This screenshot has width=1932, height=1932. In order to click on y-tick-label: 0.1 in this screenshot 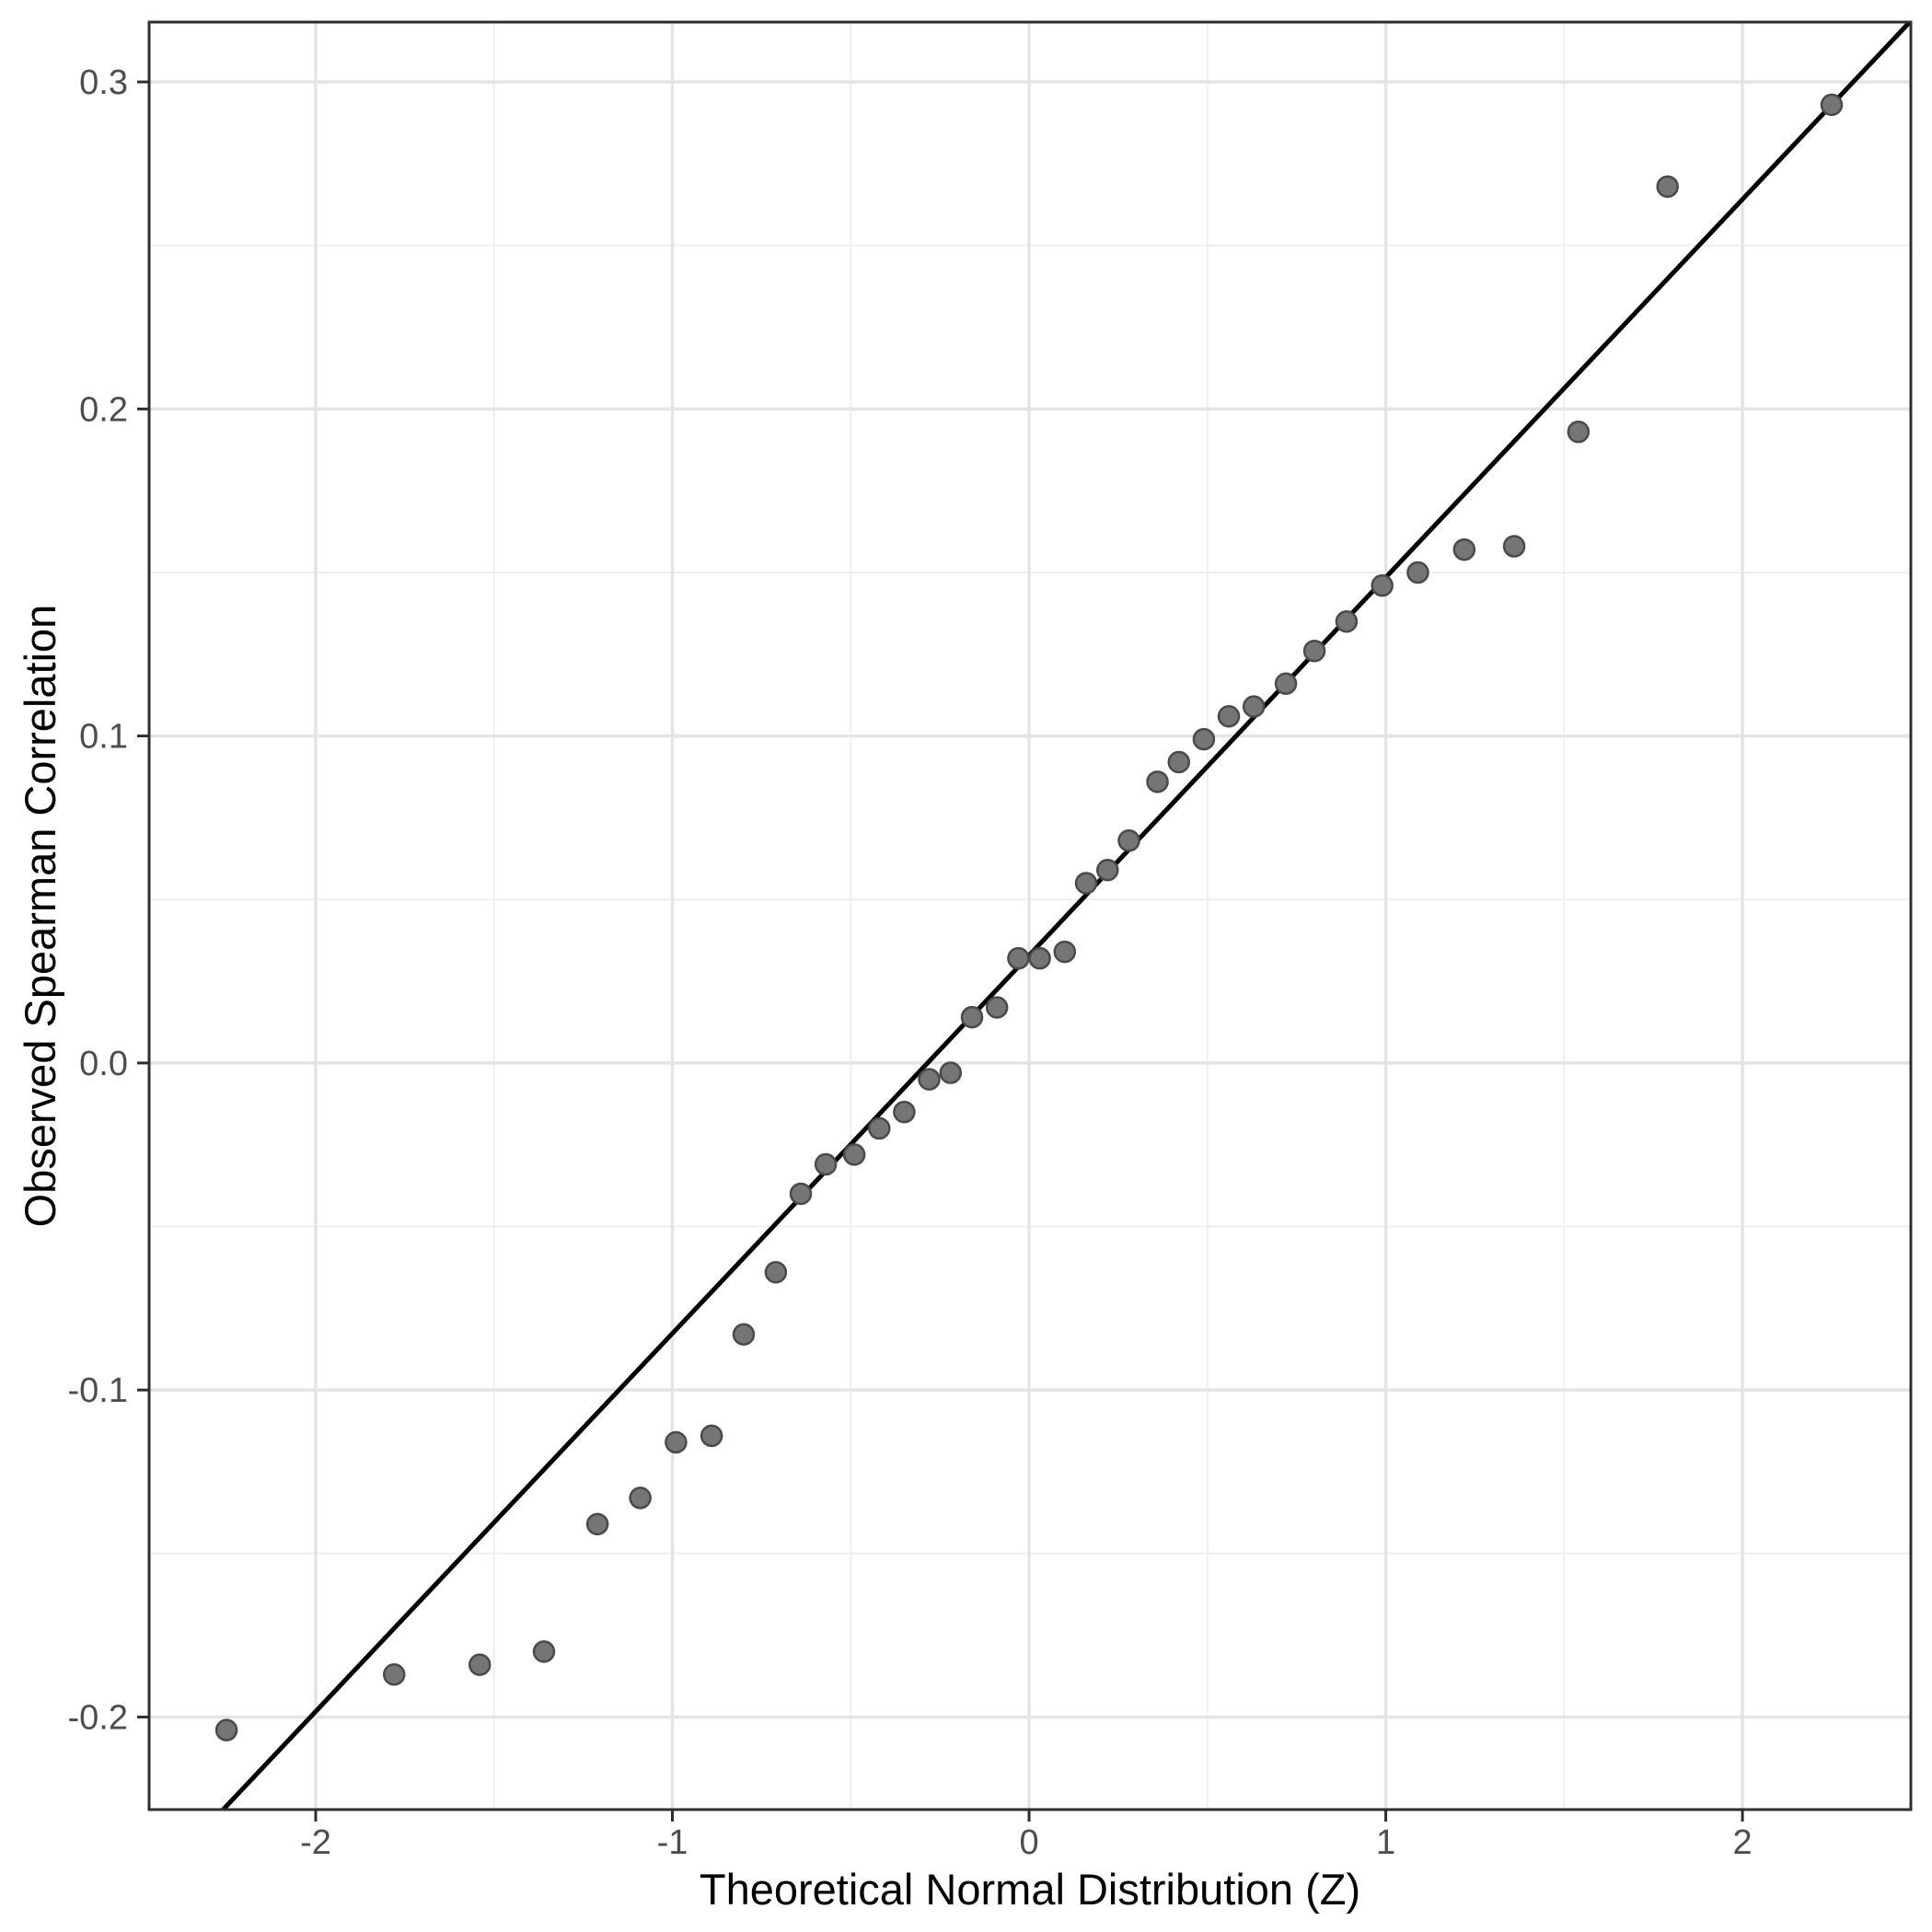, I will do `click(104, 738)`.